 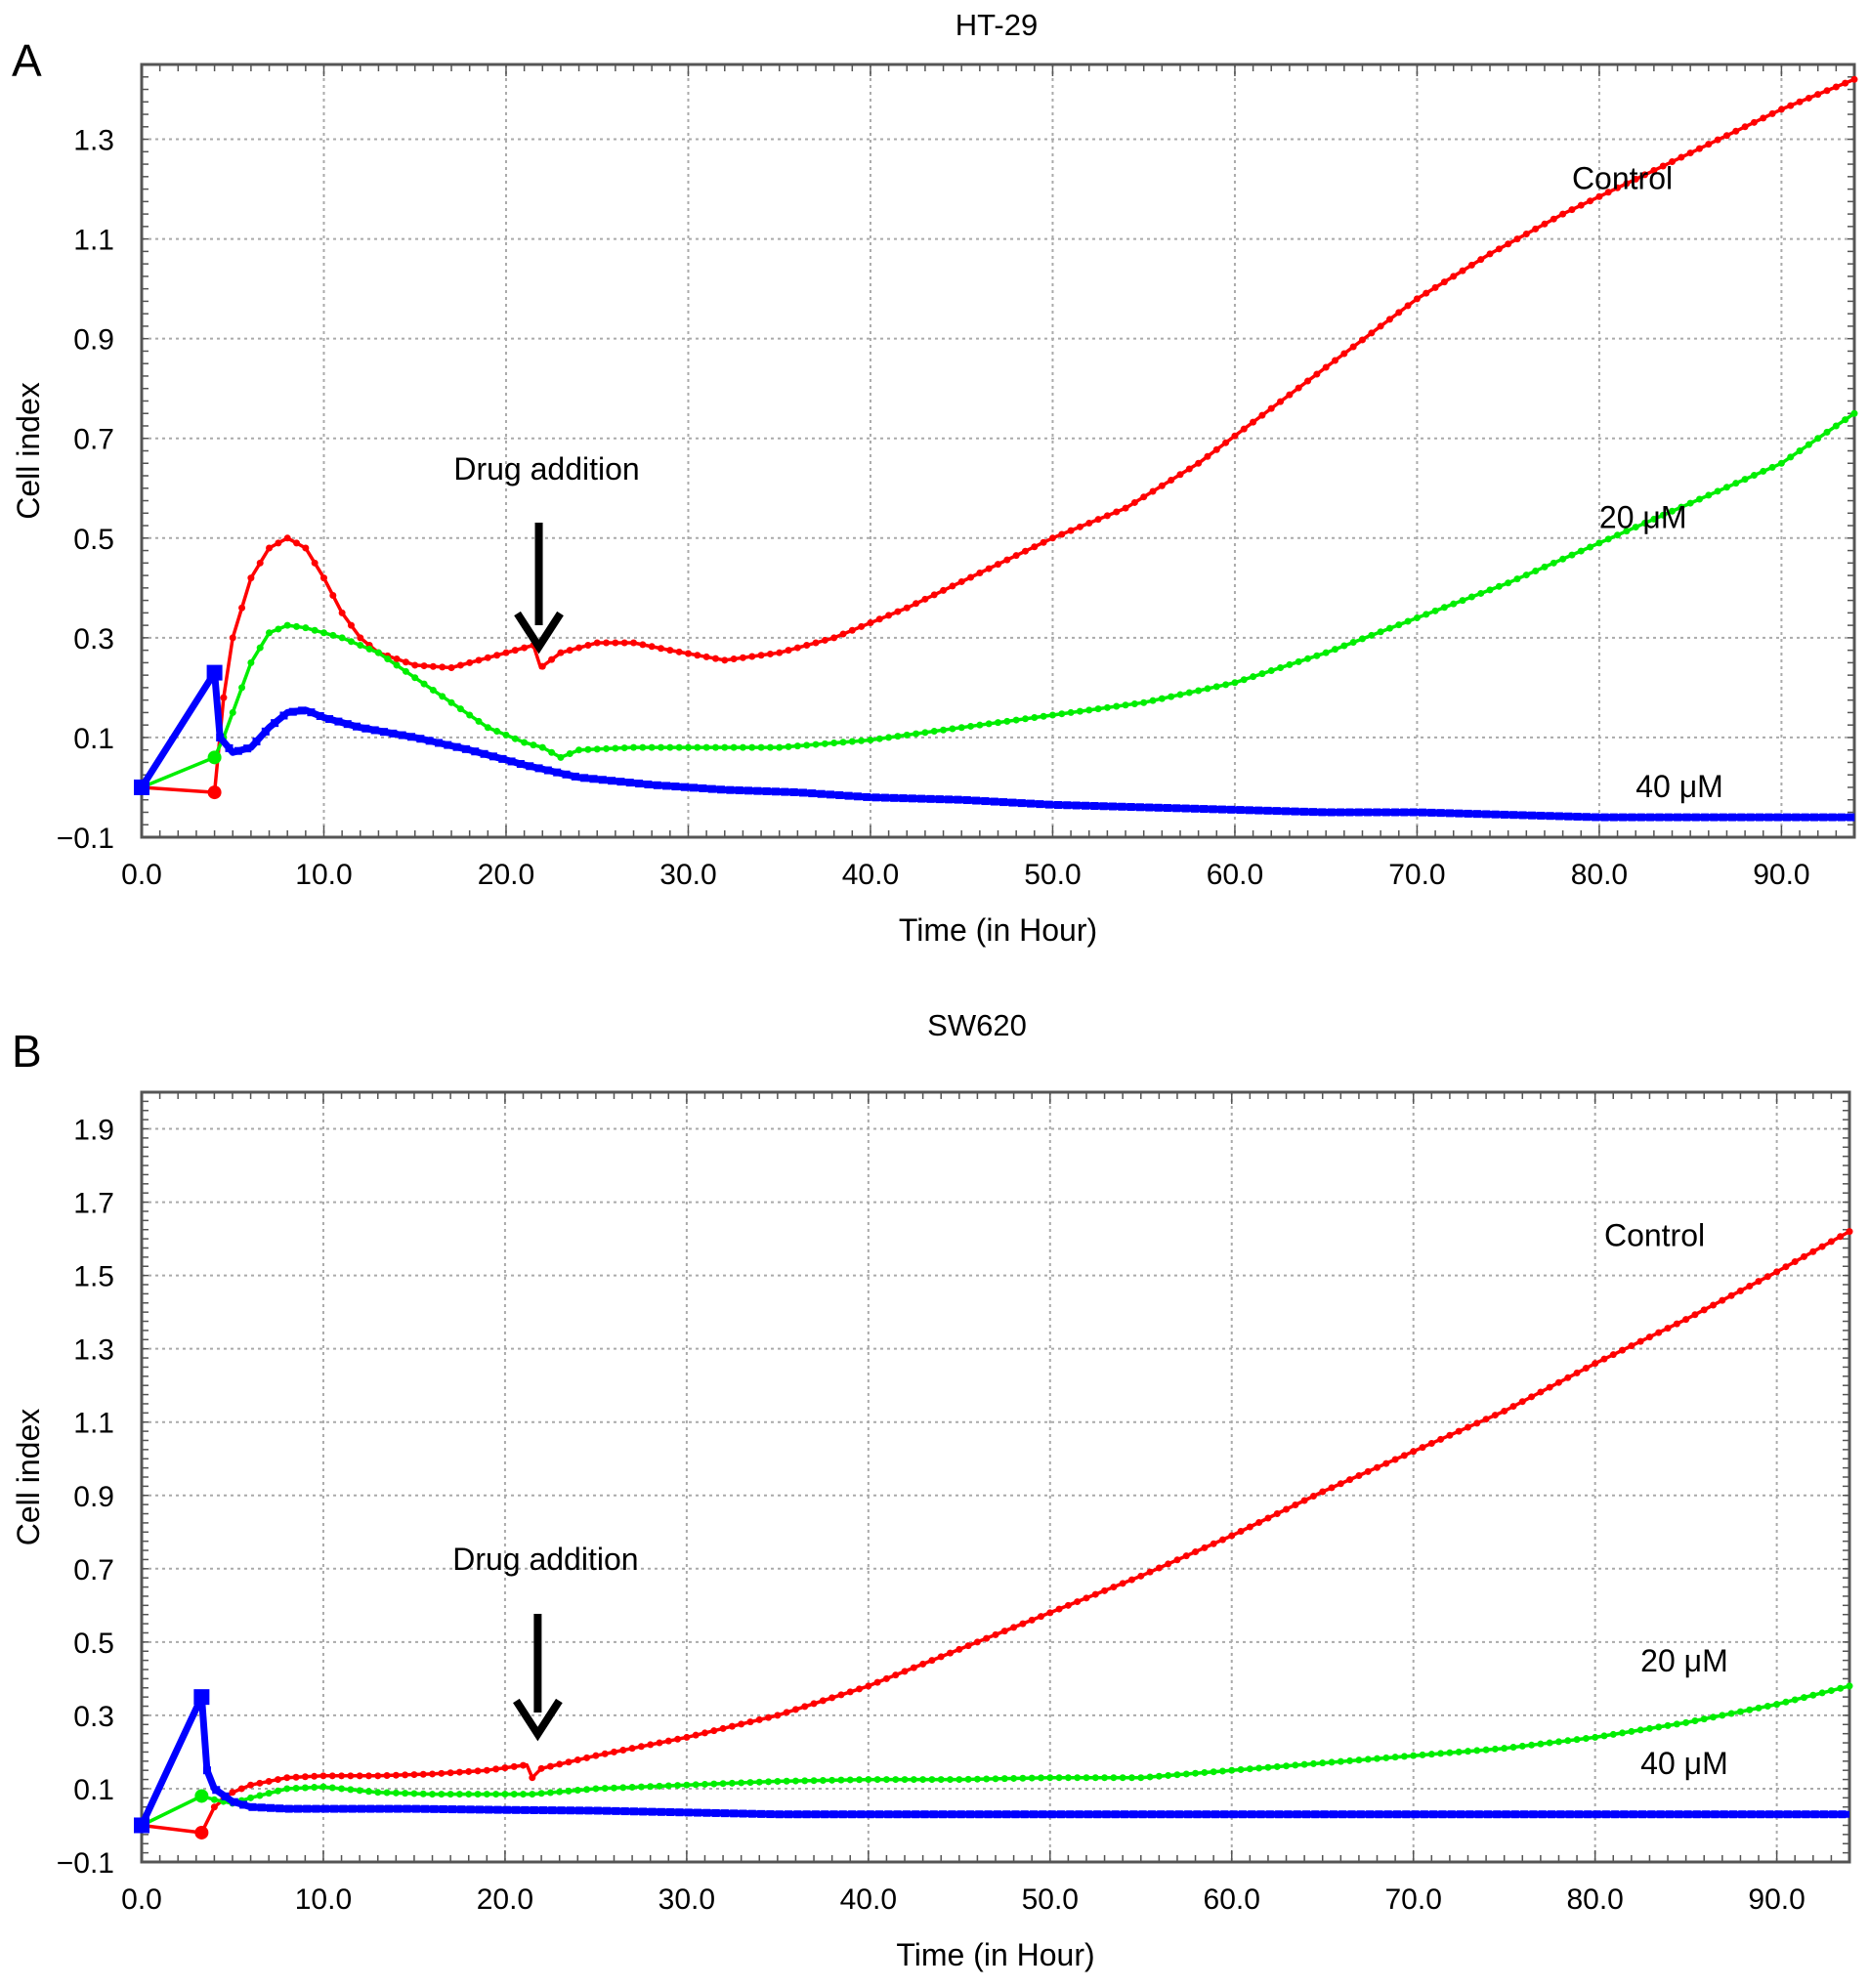 What do you see at coordinates (85, 490) in the screenshot?
I see `y-tick-labels: −0.1 0.1 0.3 0.5 0.7 0.9 1.1 1.3` at bounding box center [85, 490].